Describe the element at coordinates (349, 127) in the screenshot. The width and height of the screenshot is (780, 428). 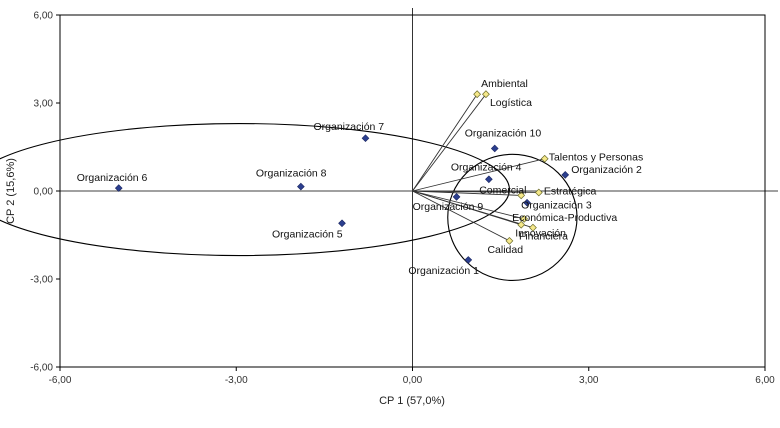
I see `organization-label: Organización 7` at that location.